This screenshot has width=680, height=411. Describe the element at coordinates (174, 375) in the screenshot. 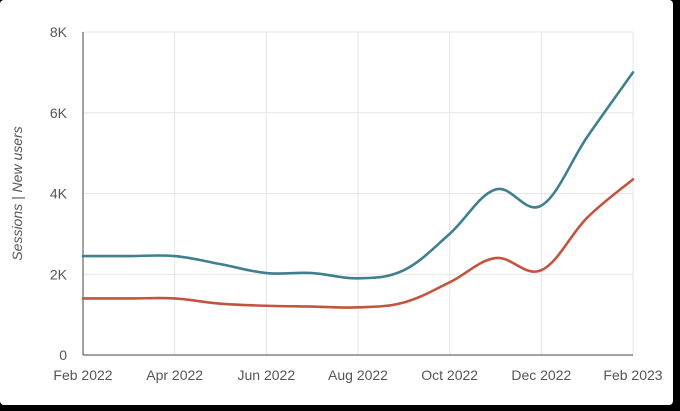

I see `x-tick-label: Apr 2022` at that location.